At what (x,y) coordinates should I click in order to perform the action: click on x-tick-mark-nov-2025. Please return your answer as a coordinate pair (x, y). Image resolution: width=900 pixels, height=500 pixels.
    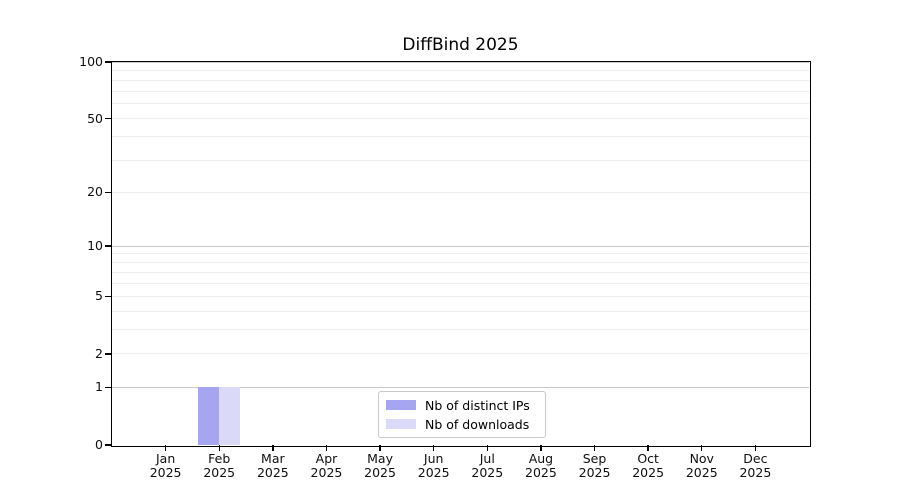
    Looking at the image, I should click on (702, 448).